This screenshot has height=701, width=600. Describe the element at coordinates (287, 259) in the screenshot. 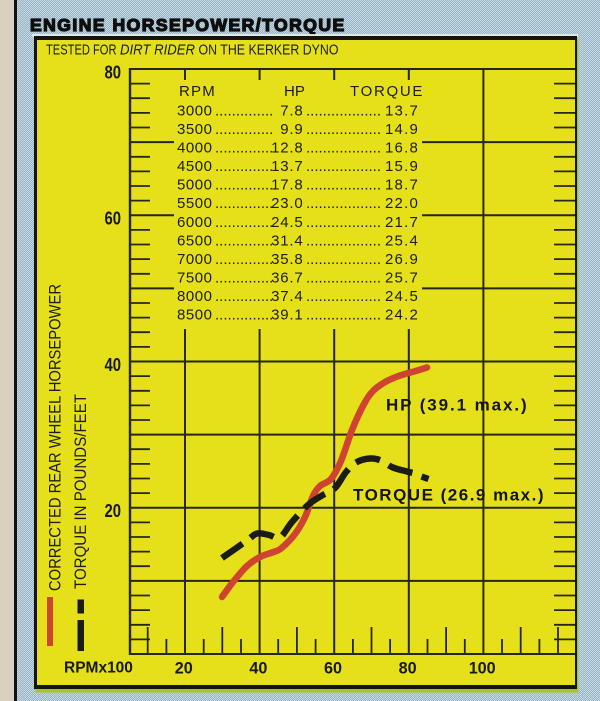

I see `svg-text: 35.8` at that location.